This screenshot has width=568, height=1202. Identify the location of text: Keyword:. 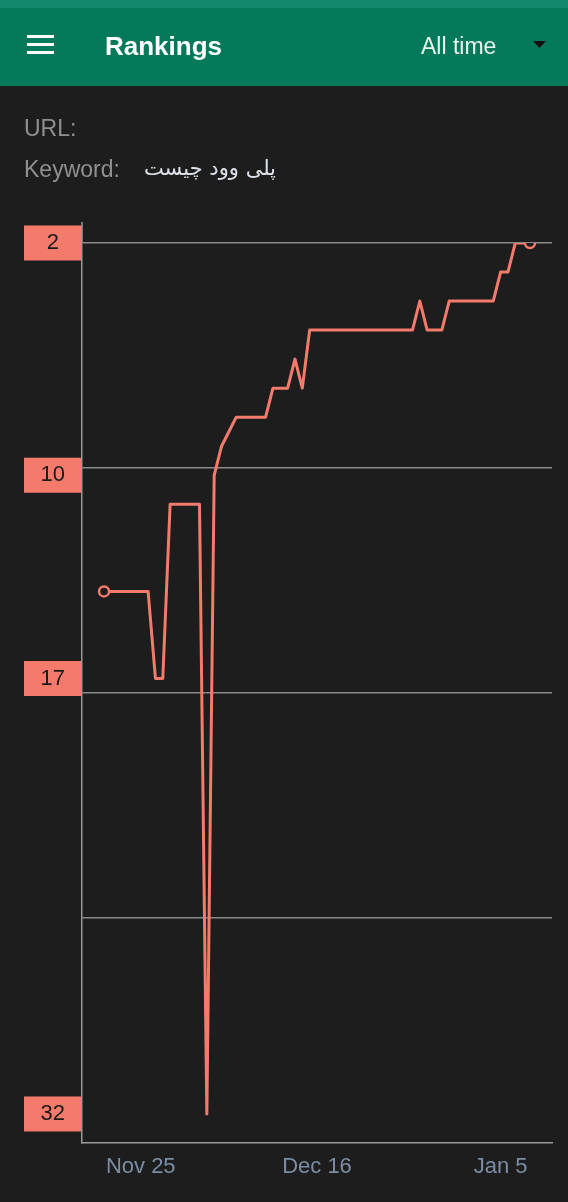
(72, 169).